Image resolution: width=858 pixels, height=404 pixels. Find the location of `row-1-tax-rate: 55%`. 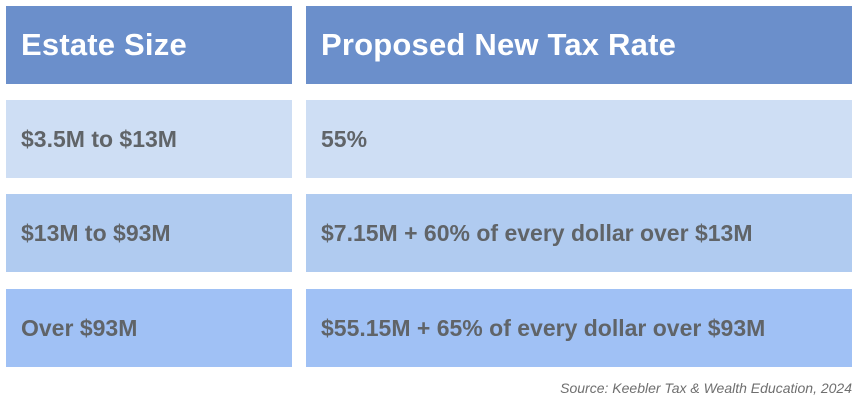

row-1-tax-rate: 55% is located at coordinates (579, 139).